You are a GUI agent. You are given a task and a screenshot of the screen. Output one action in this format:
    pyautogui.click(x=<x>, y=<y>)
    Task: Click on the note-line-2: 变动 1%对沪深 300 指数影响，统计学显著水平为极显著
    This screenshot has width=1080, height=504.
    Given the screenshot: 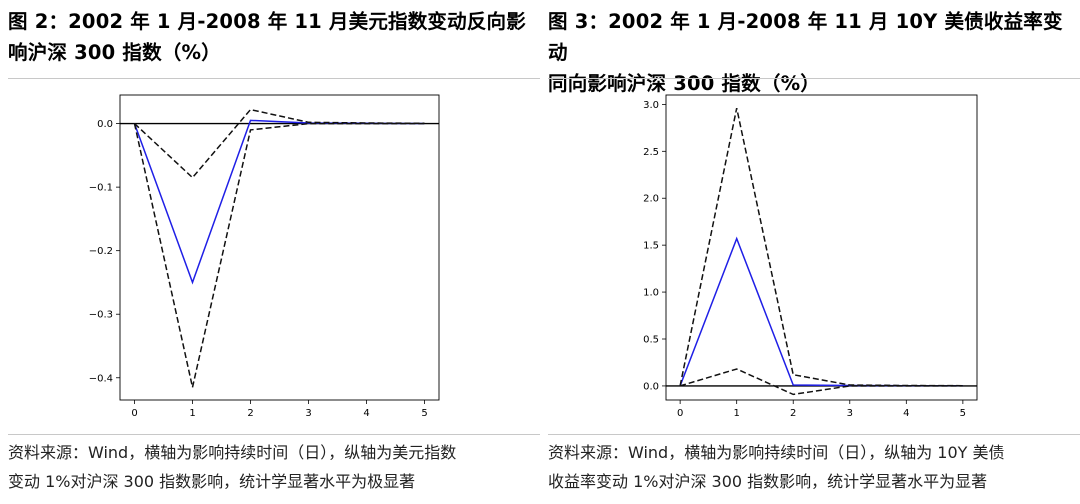 What is the action you would take?
    pyautogui.click(x=212, y=481)
    